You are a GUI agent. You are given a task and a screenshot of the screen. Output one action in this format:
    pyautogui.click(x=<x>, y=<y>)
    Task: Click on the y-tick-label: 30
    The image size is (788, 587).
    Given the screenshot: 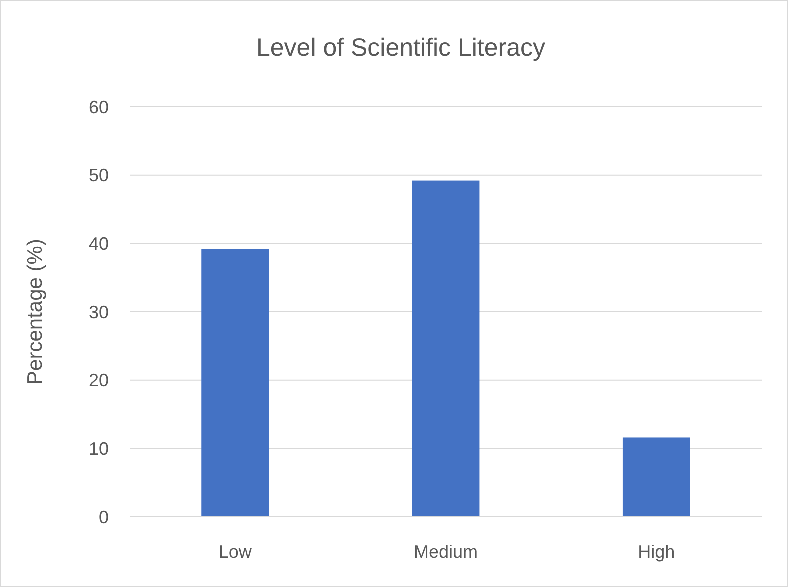 What is the action you would take?
    pyautogui.click(x=98, y=312)
    